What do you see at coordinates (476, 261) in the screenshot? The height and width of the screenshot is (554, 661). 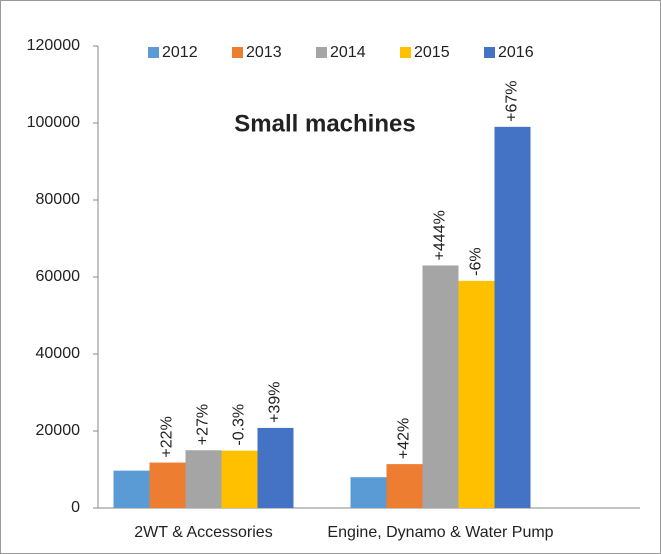 I see `change-label: -6%` at bounding box center [476, 261].